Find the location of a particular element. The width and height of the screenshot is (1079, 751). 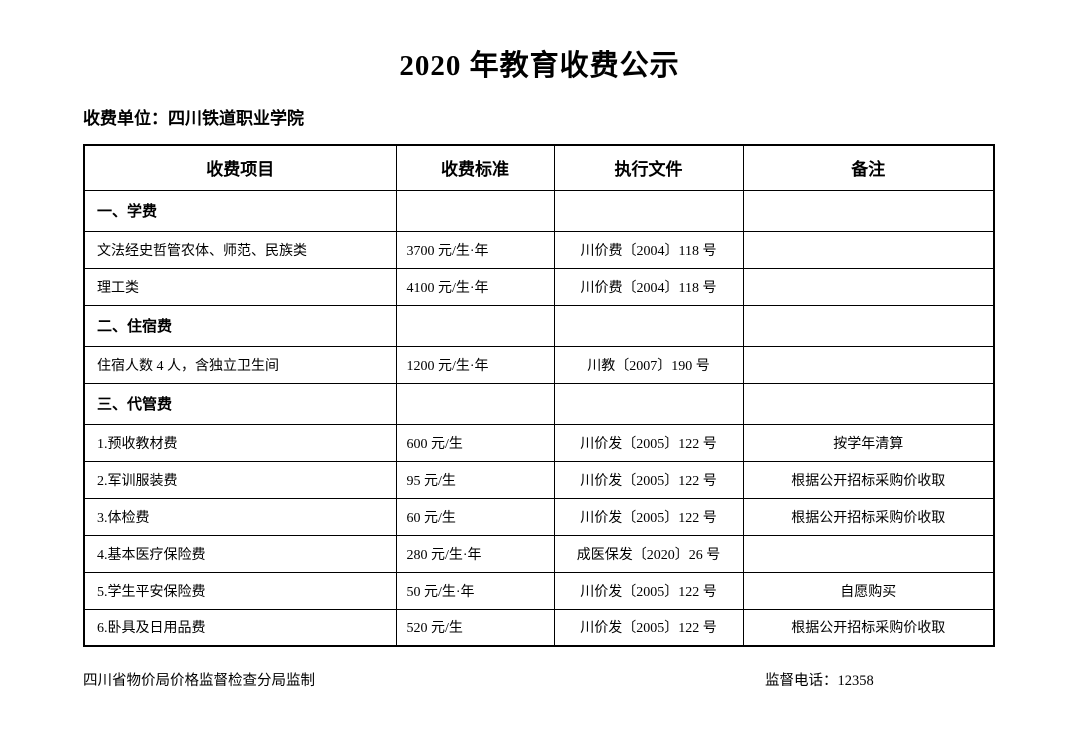

header-fee-standard: 收费标准 is located at coordinates (475, 167).